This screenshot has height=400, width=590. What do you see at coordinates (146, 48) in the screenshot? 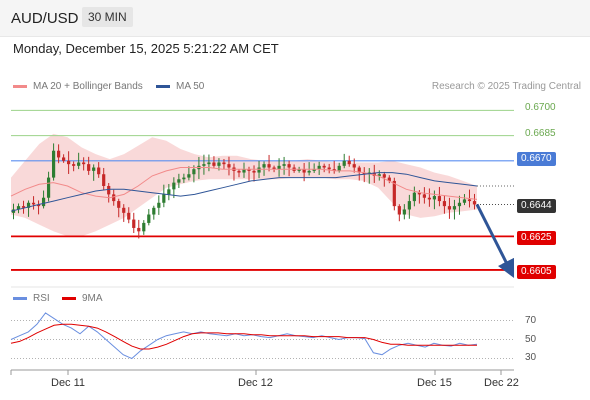
I see `datetime-label: Monday, December 15, 2025 5:21:22 AM CET` at bounding box center [146, 48].